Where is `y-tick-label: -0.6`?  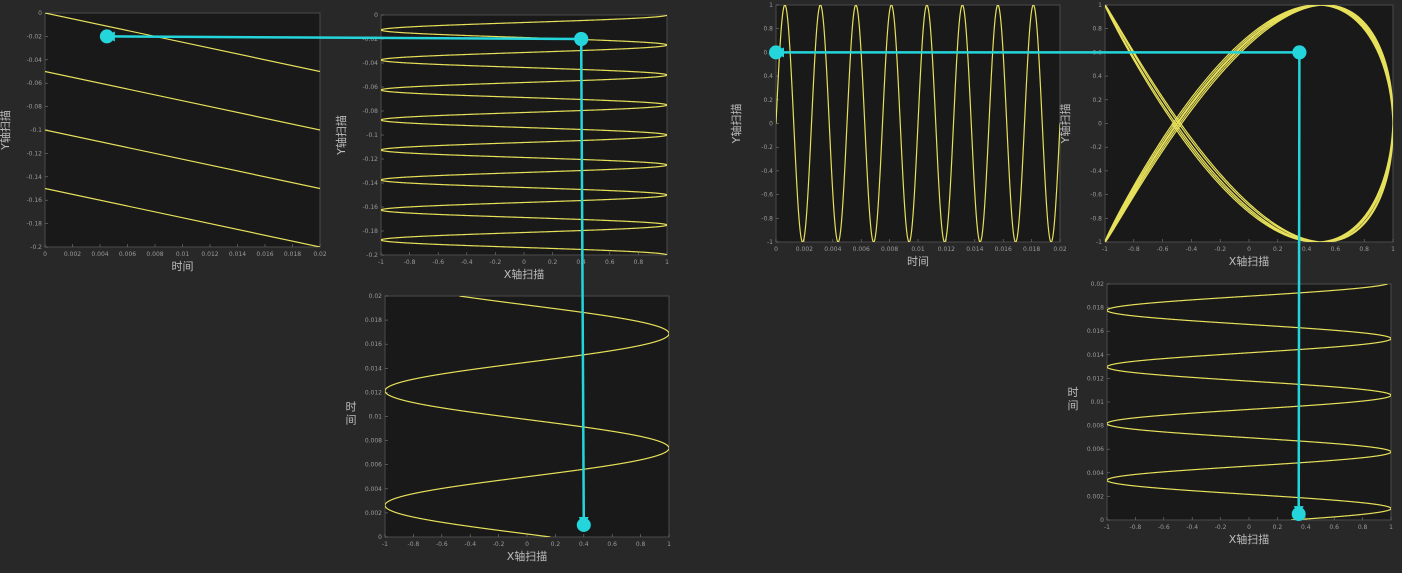 y-tick-label: -0.6 is located at coordinates (767, 195).